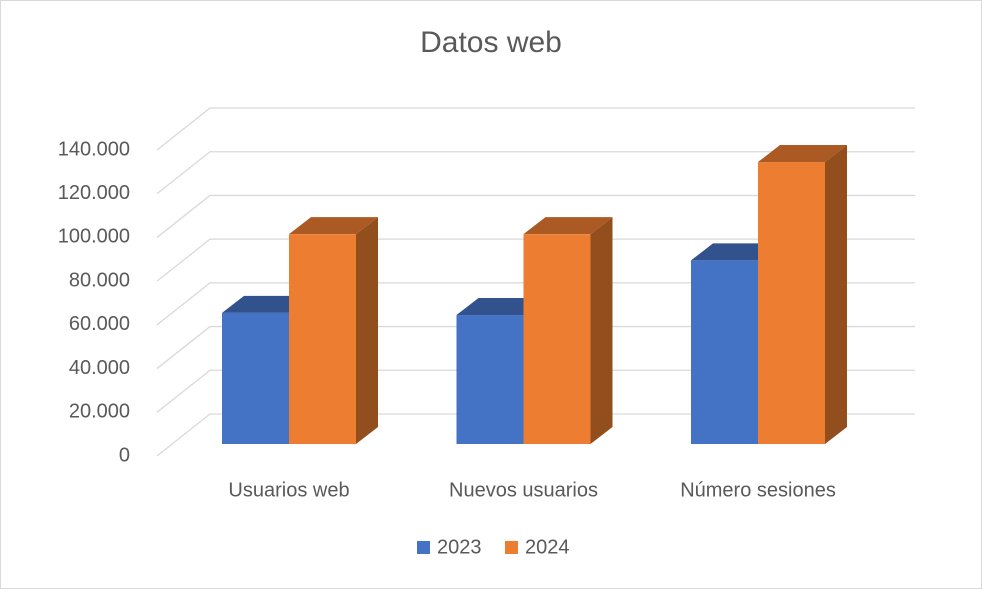  What do you see at coordinates (288, 490) in the screenshot?
I see `x-tick-label: Usuarios web` at bounding box center [288, 490].